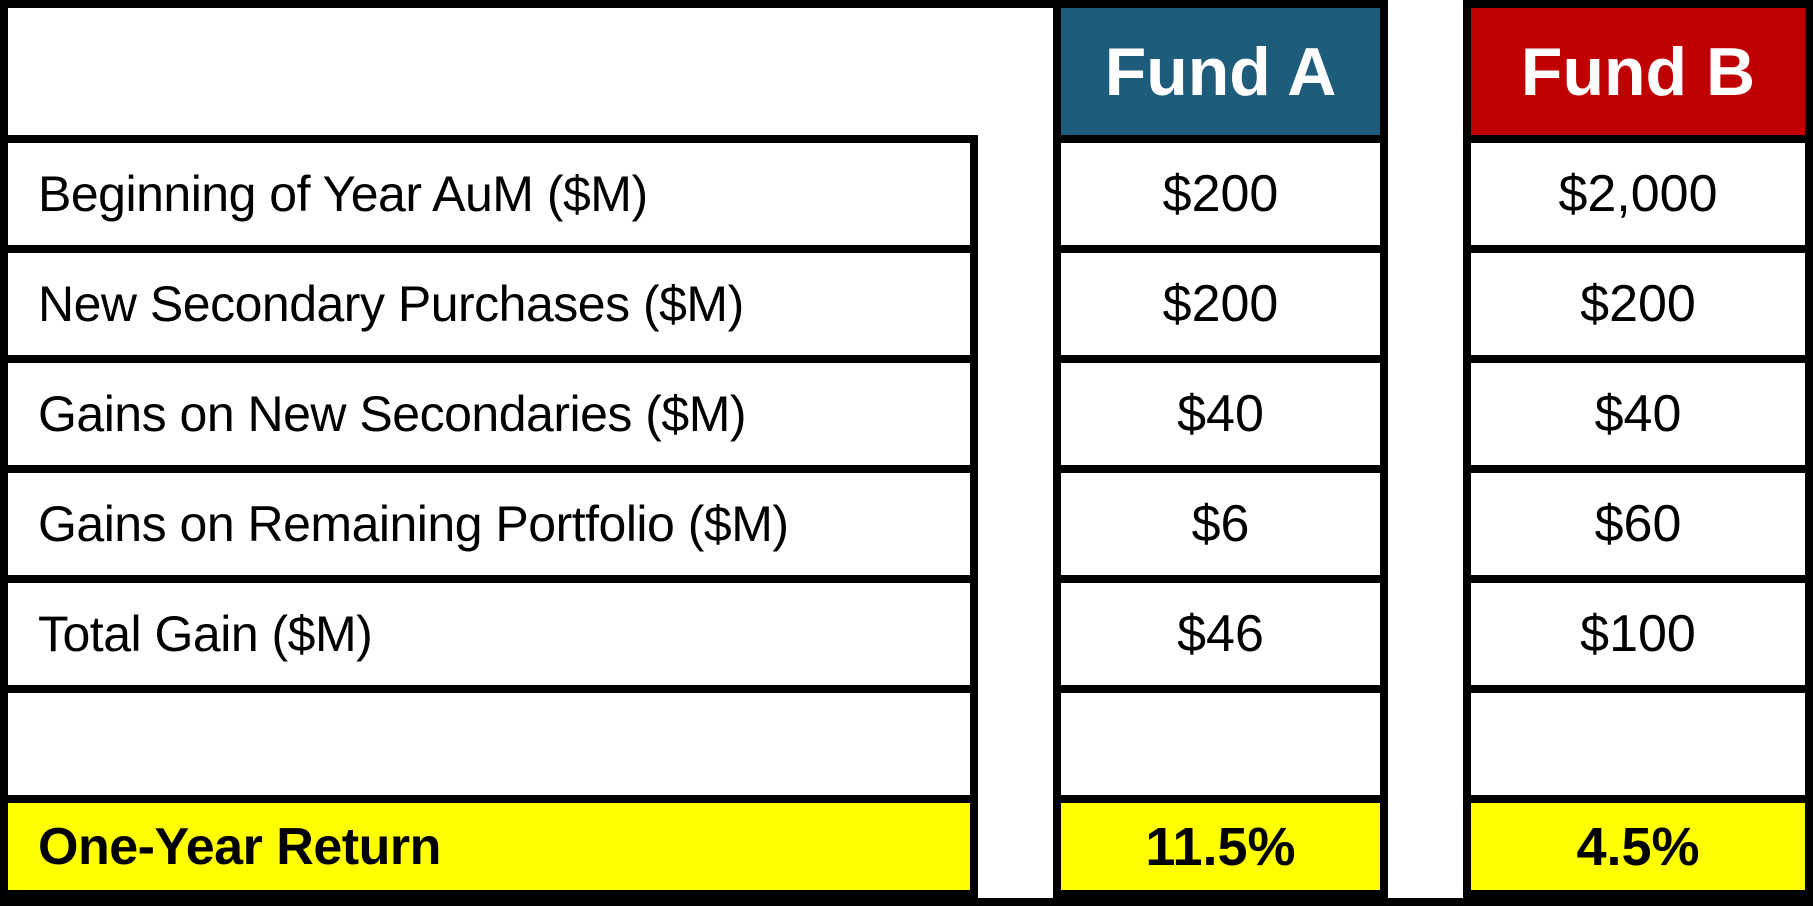  Describe the element at coordinates (1638, 190) in the screenshot. I see `fund-b-beginning-aum: $2,000` at that location.